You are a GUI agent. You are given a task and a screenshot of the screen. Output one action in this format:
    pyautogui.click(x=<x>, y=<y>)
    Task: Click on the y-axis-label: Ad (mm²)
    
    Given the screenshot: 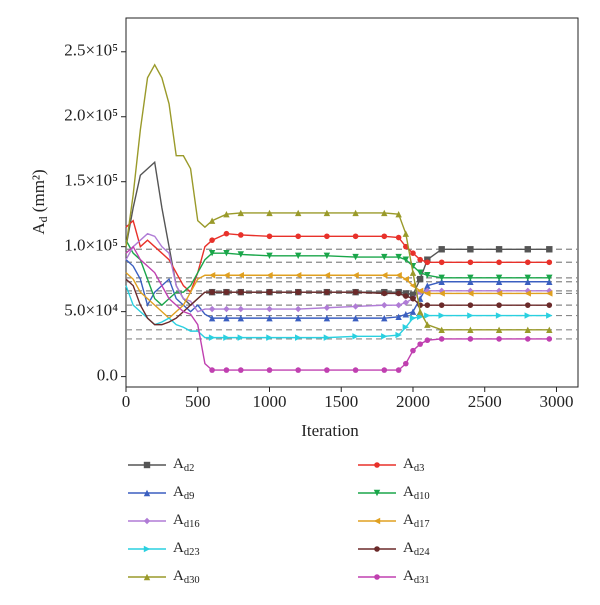 What is the action you would take?
    pyautogui.click(x=39, y=201)
    